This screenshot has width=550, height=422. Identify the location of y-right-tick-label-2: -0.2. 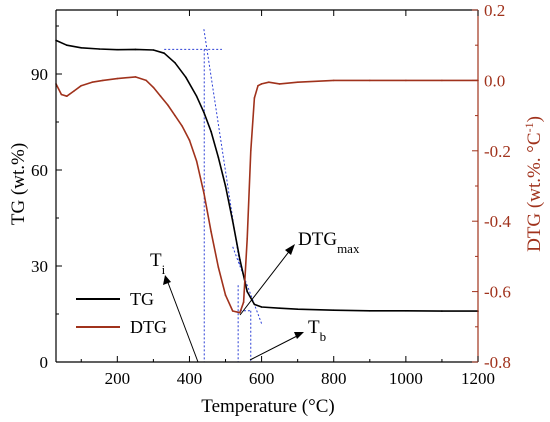
(497, 151).